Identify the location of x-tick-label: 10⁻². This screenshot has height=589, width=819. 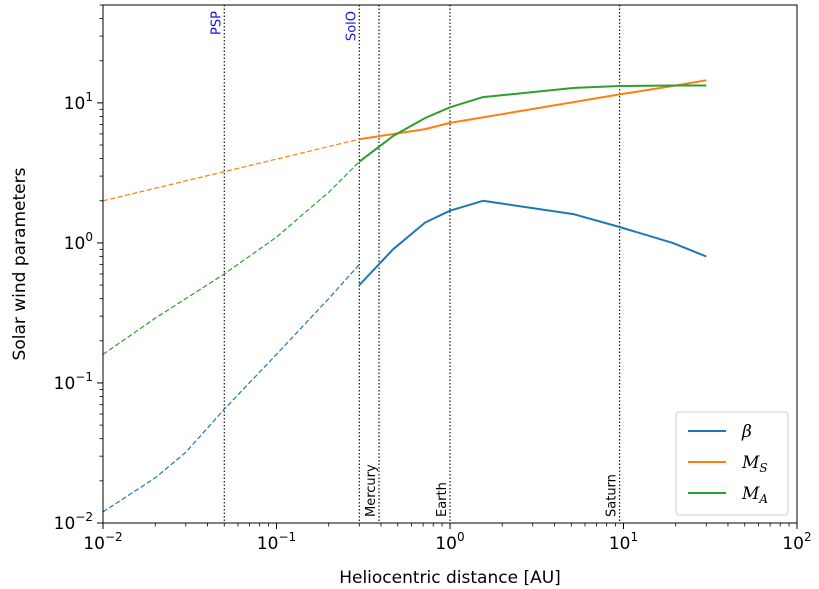
(102, 542).